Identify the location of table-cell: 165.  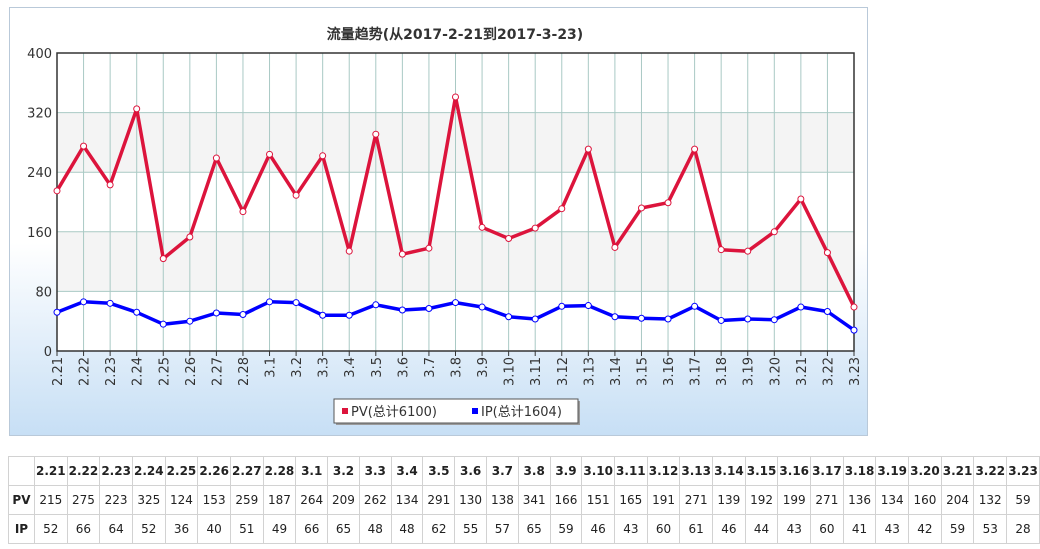
(631, 500).